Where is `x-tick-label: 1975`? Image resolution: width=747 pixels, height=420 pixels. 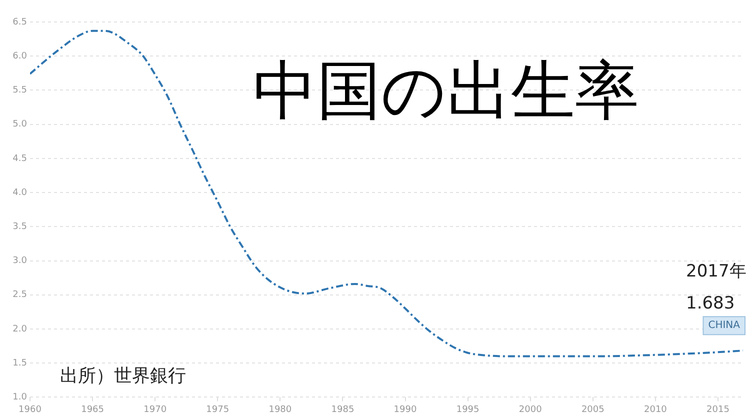 x-tick-label: 1975 is located at coordinates (218, 409).